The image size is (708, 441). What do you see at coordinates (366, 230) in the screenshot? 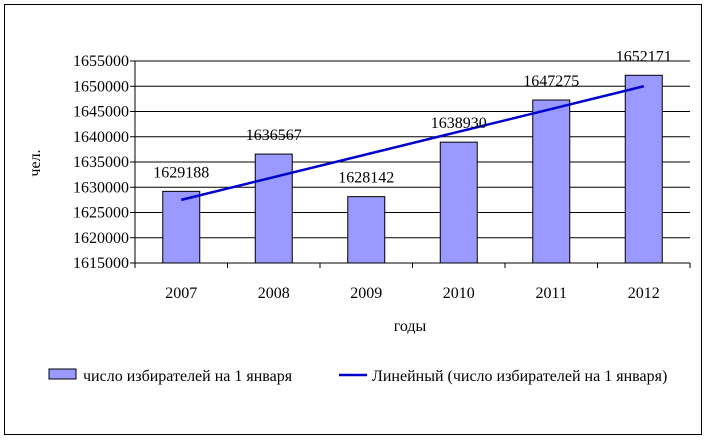
I see `bar-2009` at bounding box center [366, 230].